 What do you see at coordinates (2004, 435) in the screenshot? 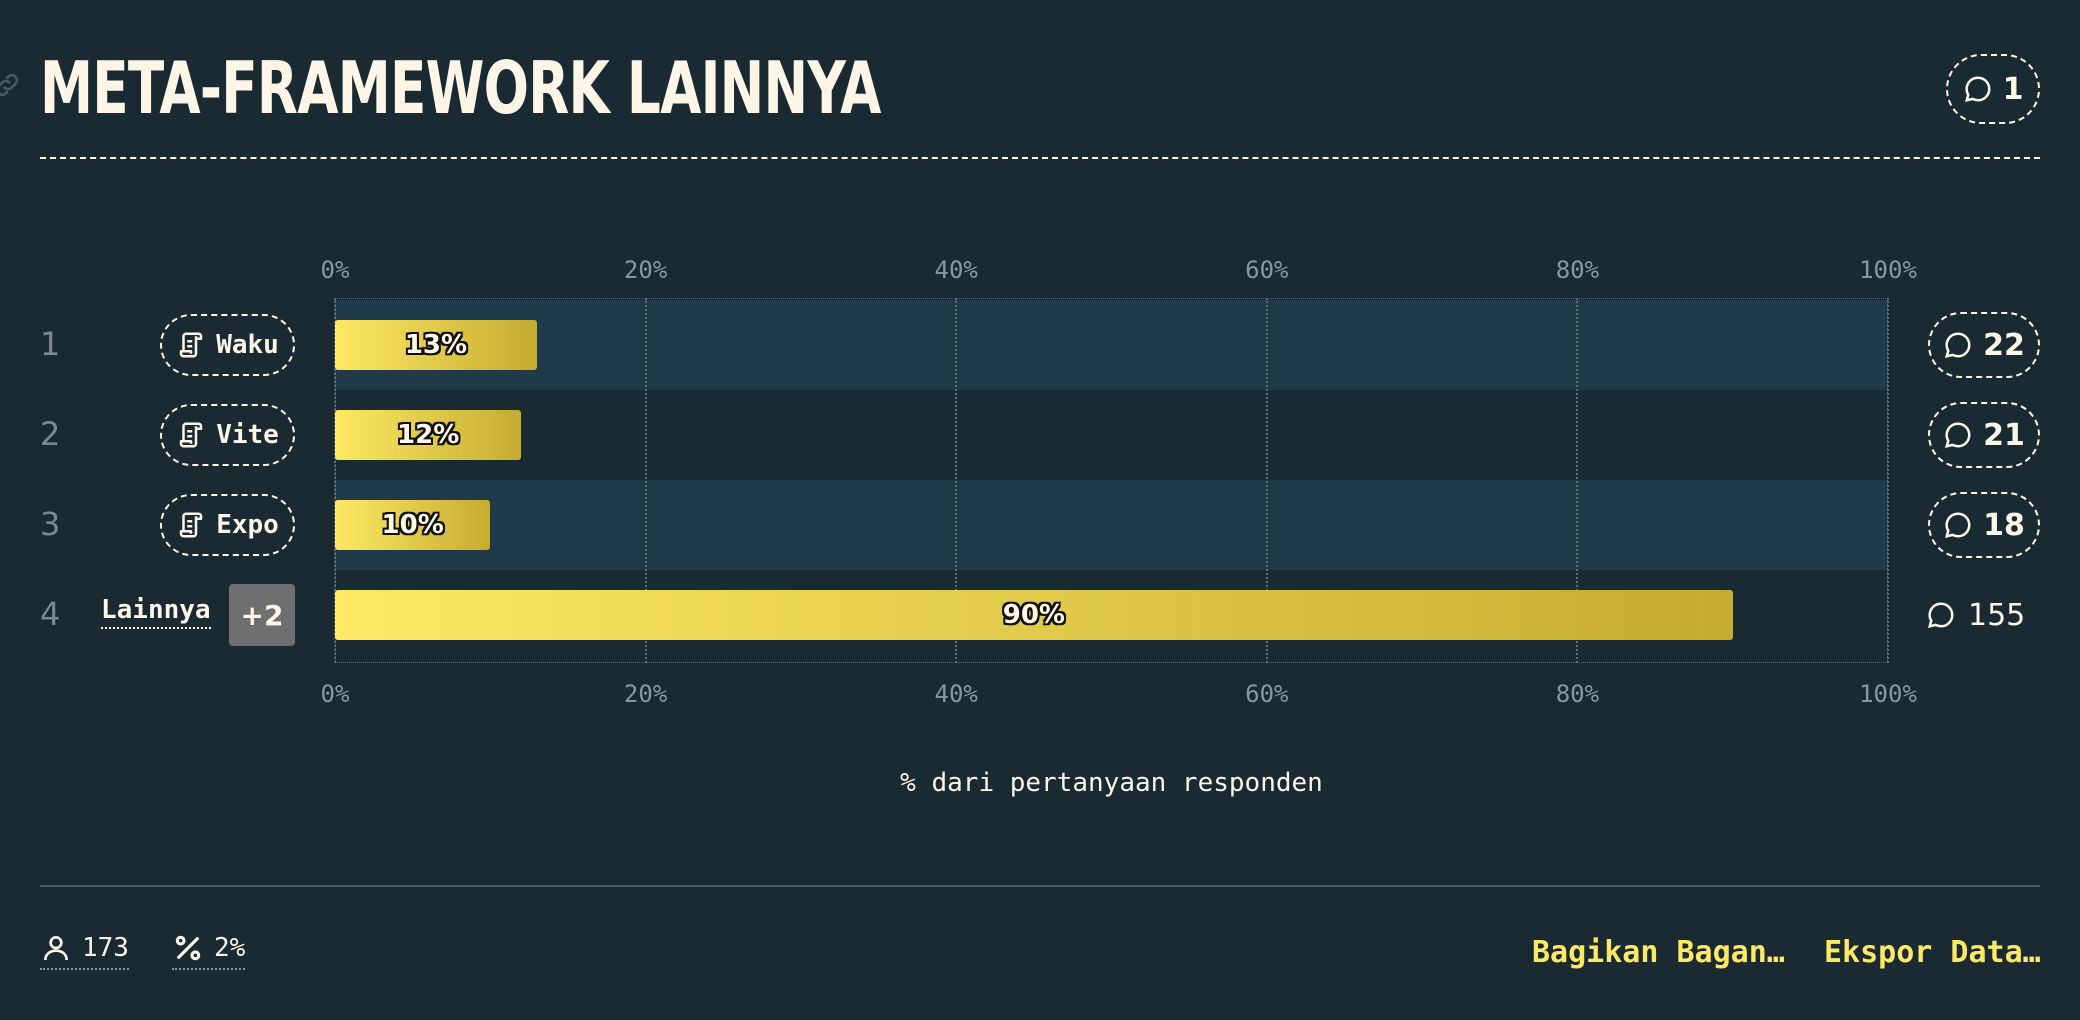
I see `comment-count: 21` at bounding box center [2004, 435].